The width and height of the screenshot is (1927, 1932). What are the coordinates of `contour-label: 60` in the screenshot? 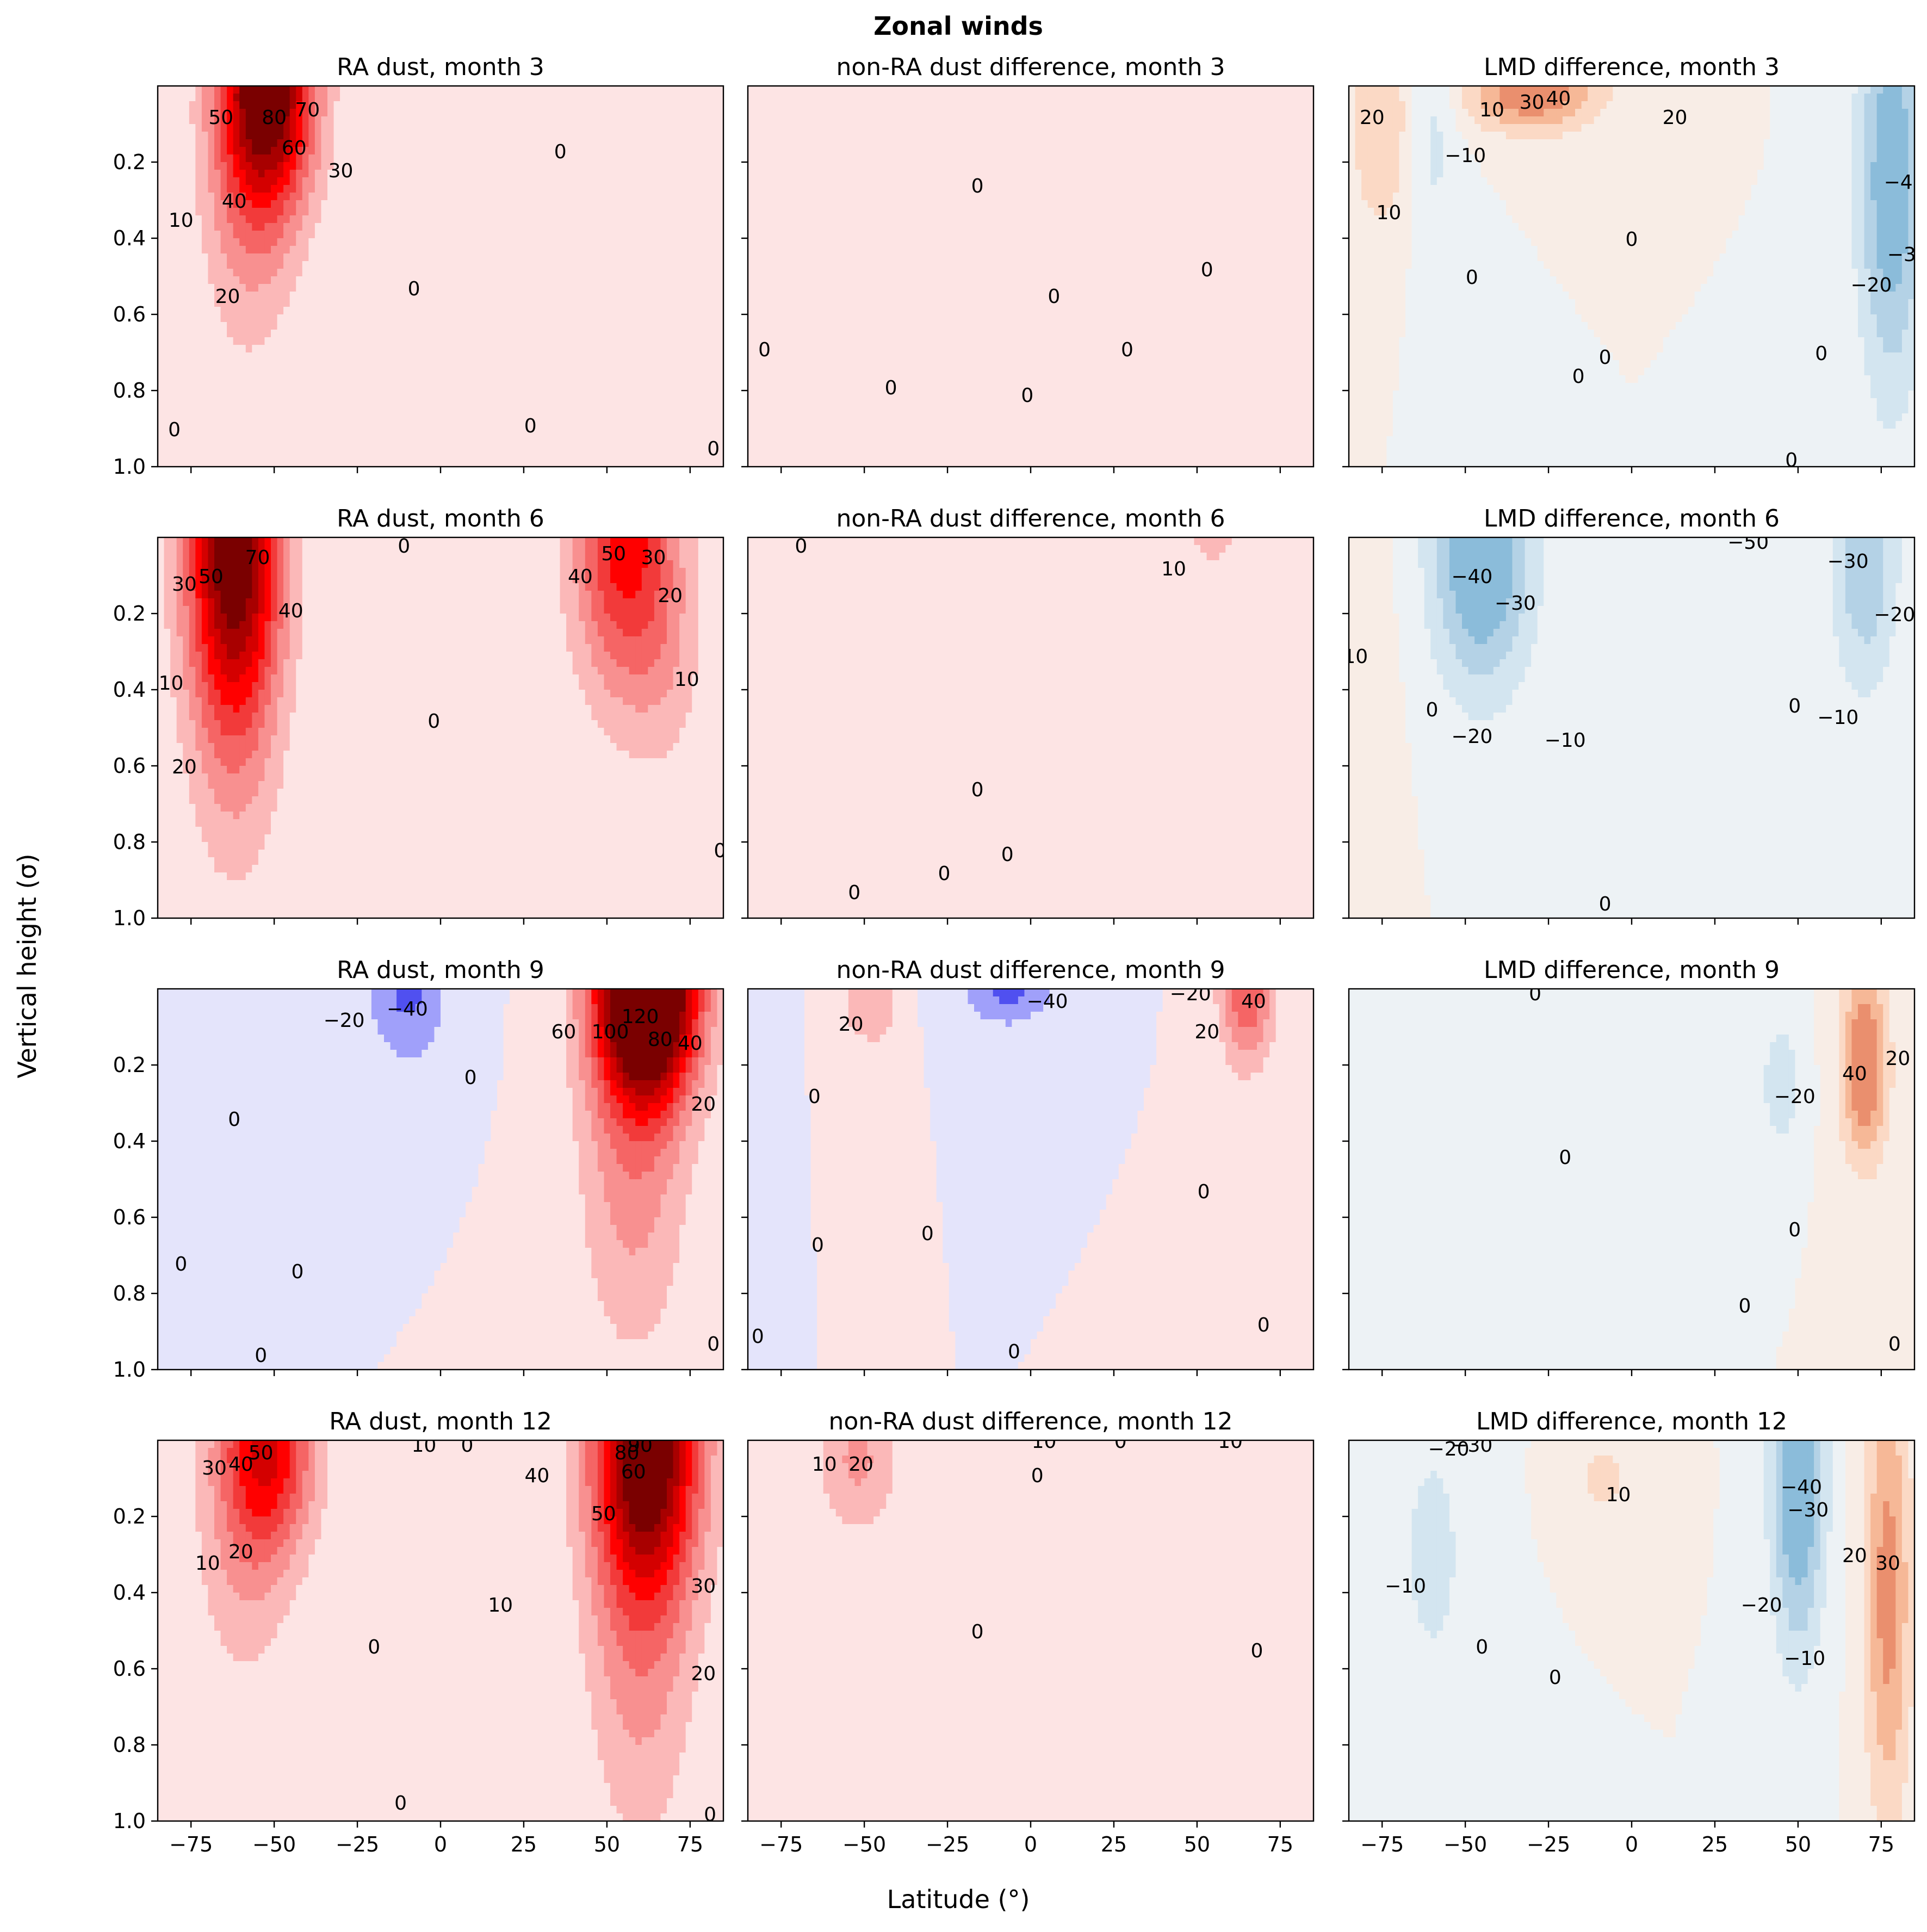 It's located at (563, 1032).